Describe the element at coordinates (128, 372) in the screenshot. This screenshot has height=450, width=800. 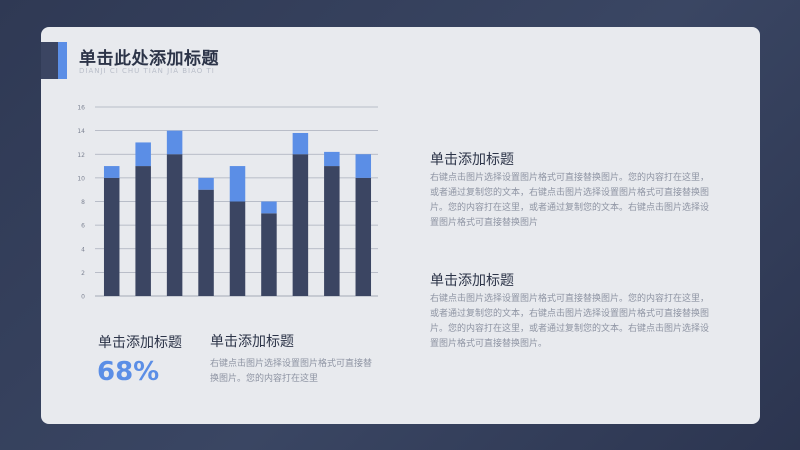
I see `stat-value: 68%` at that location.